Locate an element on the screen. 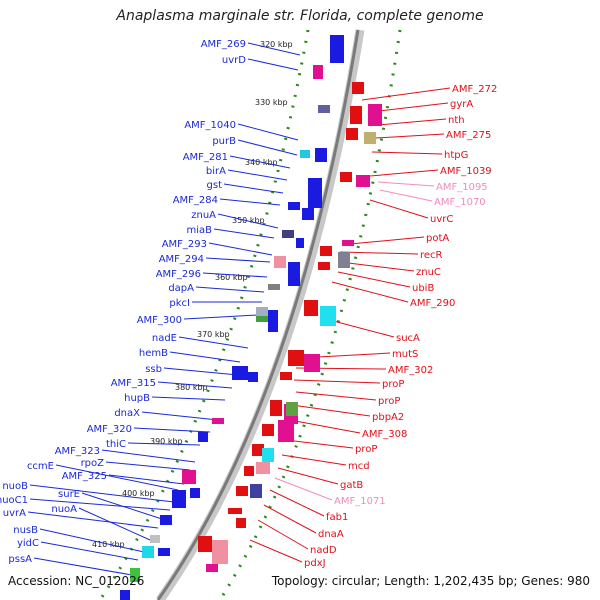 The width and height of the screenshot is (600, 600). kbp-tick-label: 390 kbp is located at coordinates (166, 441).